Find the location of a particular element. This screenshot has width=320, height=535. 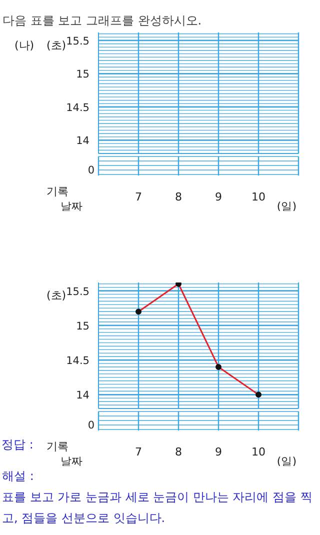

text: 표를 보고 가로 눈금과 세로 눈금이 만나는 자리에 점을 찍고, 점들을 선분으로 잇습니다. is located at coordinates (157, 507).